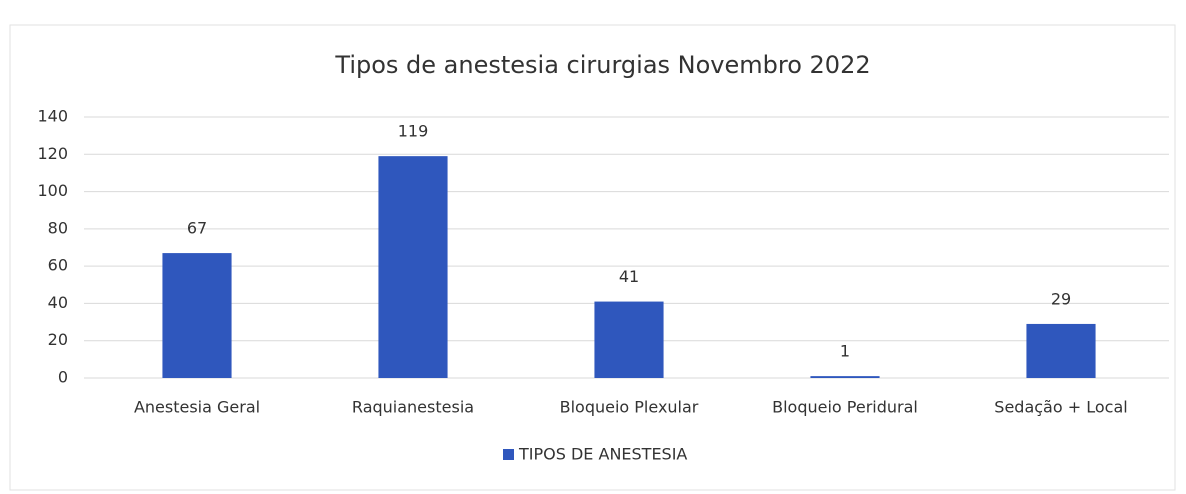 The height and width of the screenshot is (494, 1186). I want to click on x-tick-label: Raquianestesia, so click(413, 407).